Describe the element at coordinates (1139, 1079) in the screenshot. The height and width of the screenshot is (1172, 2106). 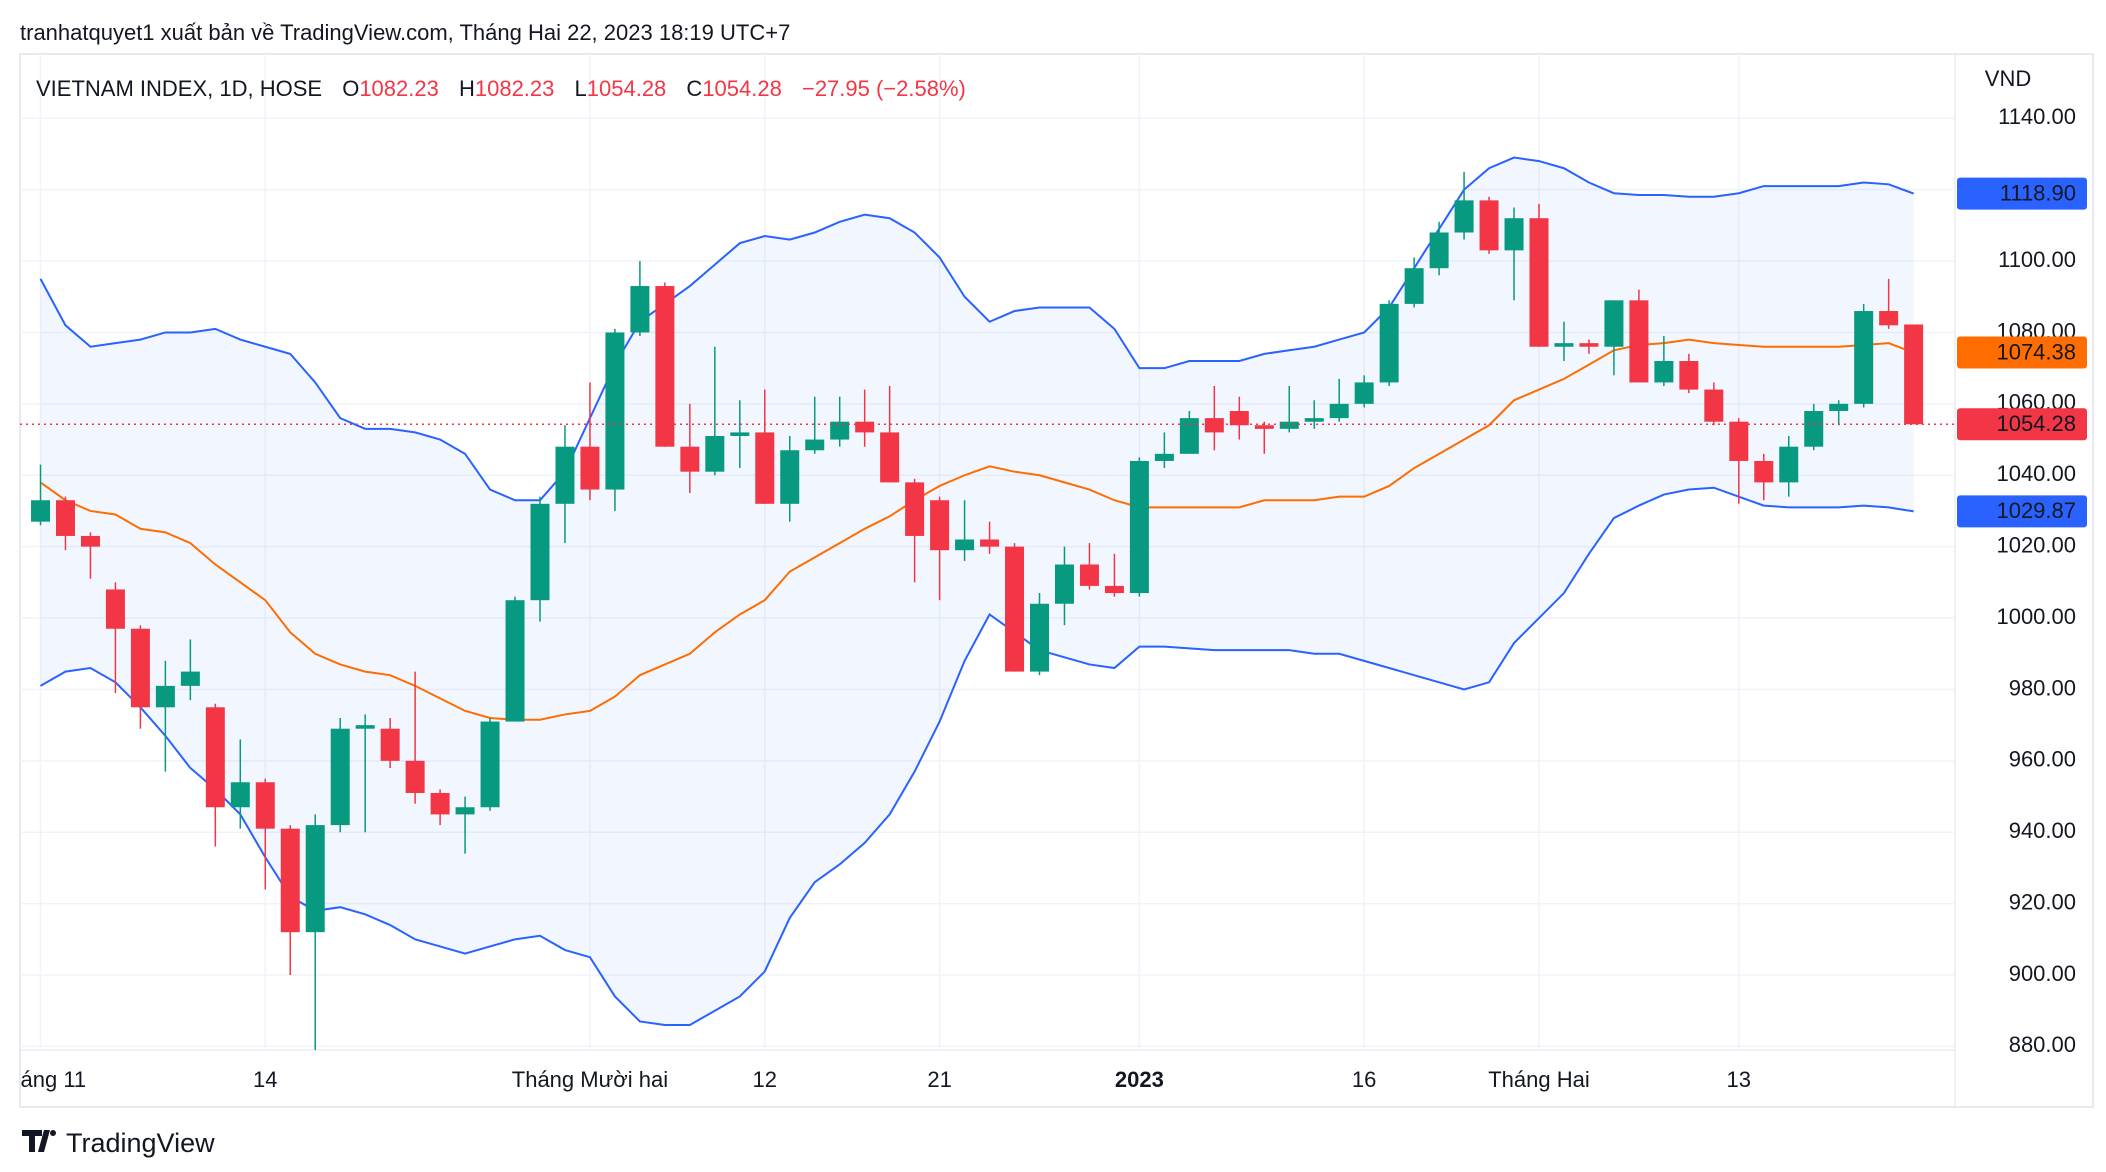
I see `x-tick-label: 2023` at that location.